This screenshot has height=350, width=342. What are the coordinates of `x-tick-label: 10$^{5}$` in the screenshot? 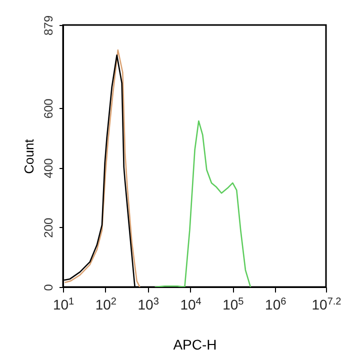 It's located at (233, 304).